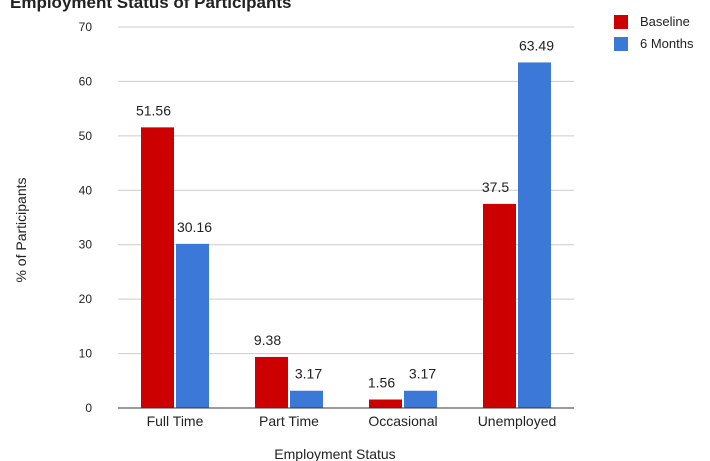 The width and height of the screenshot is (710, 461). Describe the element at coordinates (267, 340) in the screenshot. I see `data-label: 9.38` at that location.